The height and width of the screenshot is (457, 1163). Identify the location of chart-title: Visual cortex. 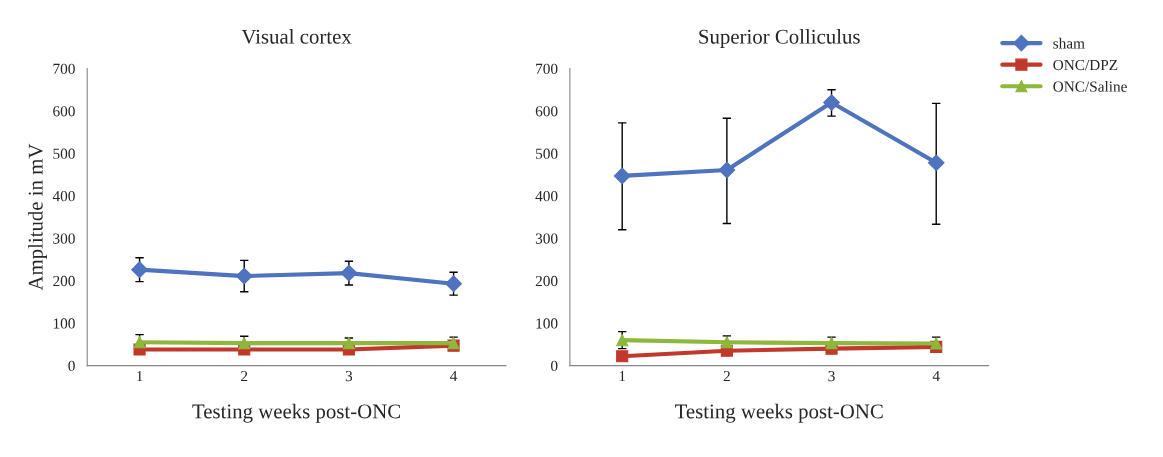
(296, 36).